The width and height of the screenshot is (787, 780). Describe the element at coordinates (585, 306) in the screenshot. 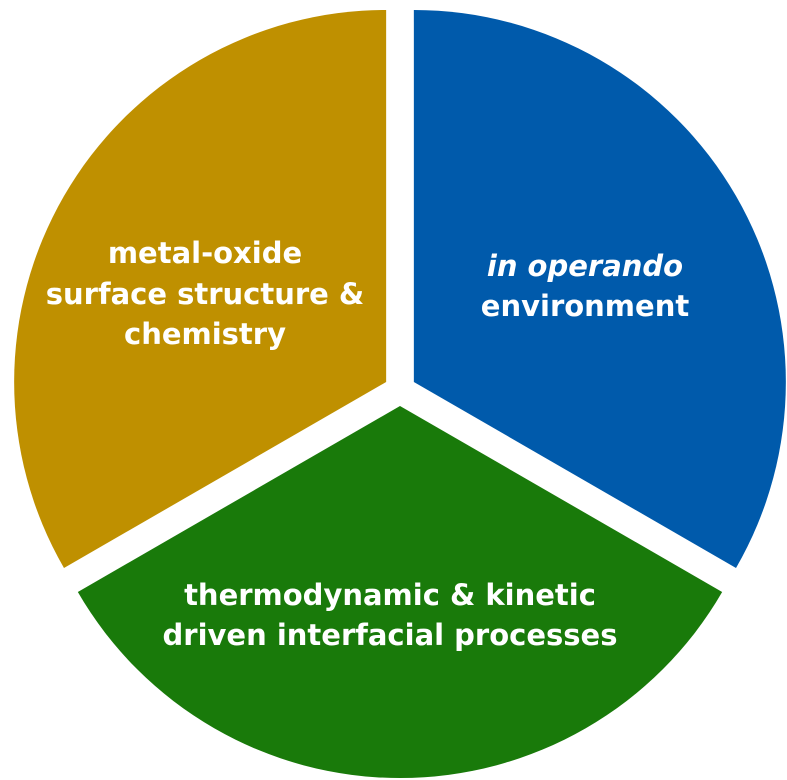

I see `segment-label: environment` at that location.